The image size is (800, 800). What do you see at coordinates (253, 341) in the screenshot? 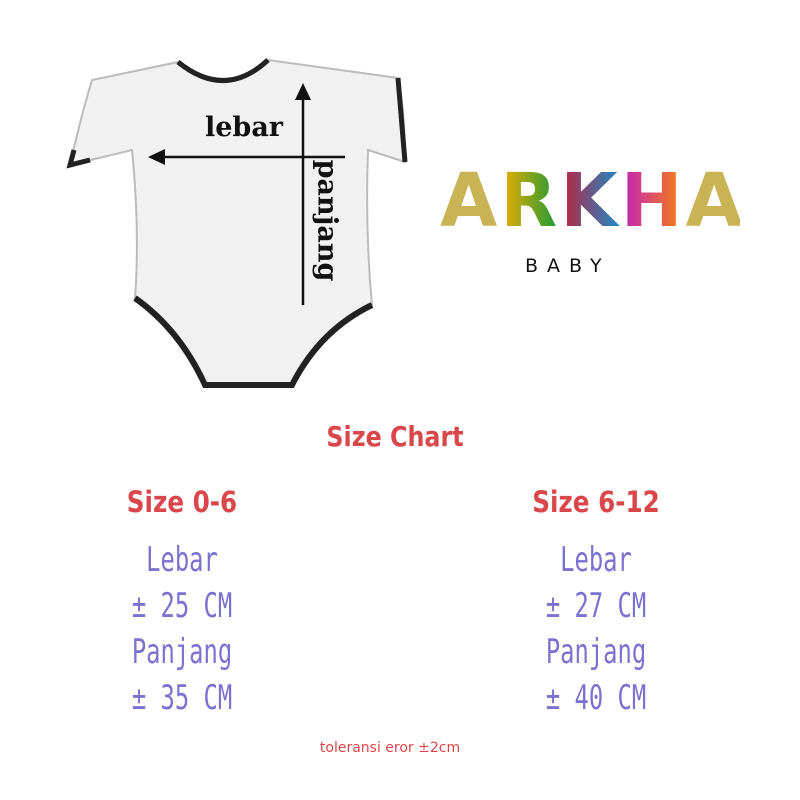
I see `leg-trim` at bounding box center [253, 341].